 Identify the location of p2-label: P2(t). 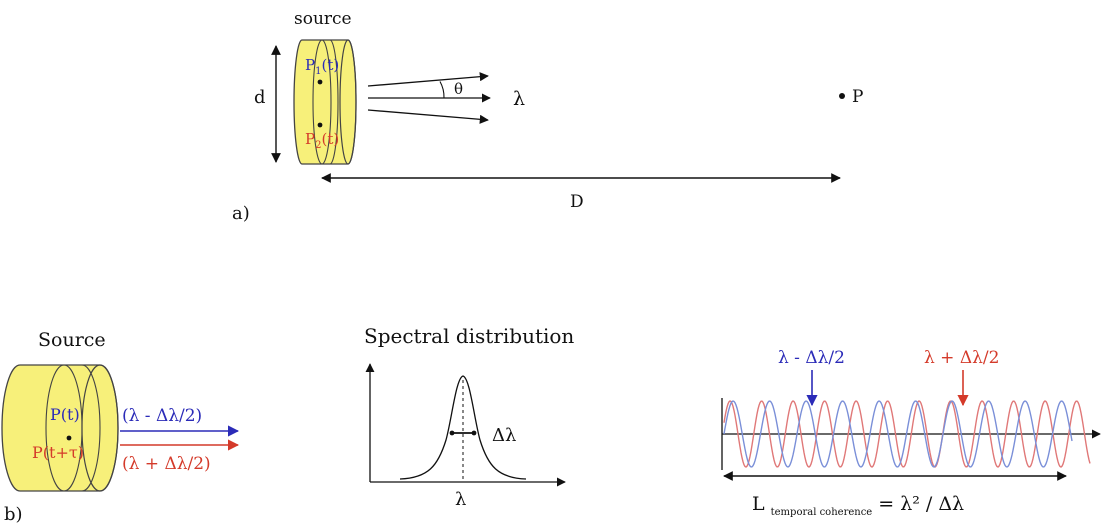
(322, 140).